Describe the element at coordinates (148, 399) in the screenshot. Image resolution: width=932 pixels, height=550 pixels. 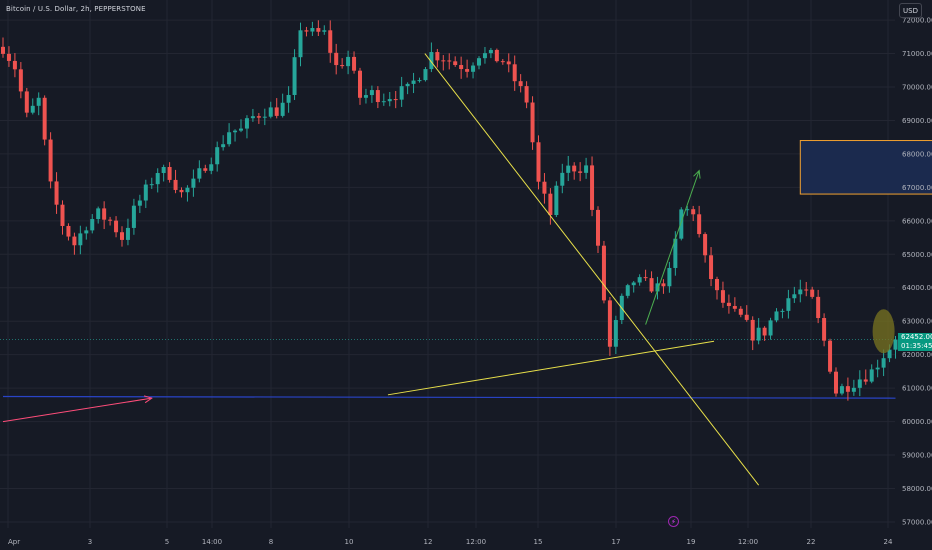
I see `incoming-arrow-head` at that location.